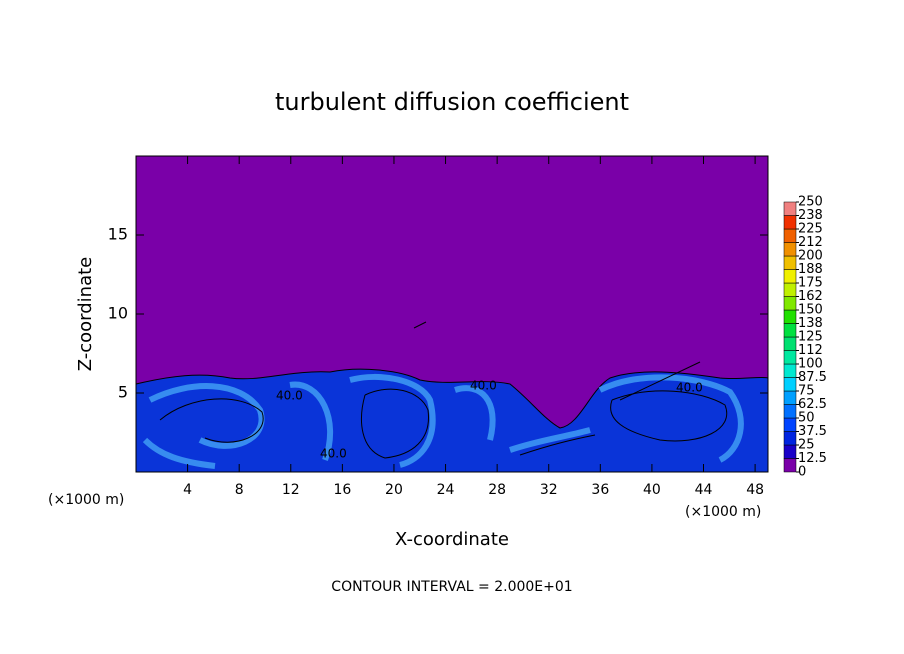  Describe the element at coordinates (810, 283) in the screenshot. I see `colorbar-label: 175` at that location.